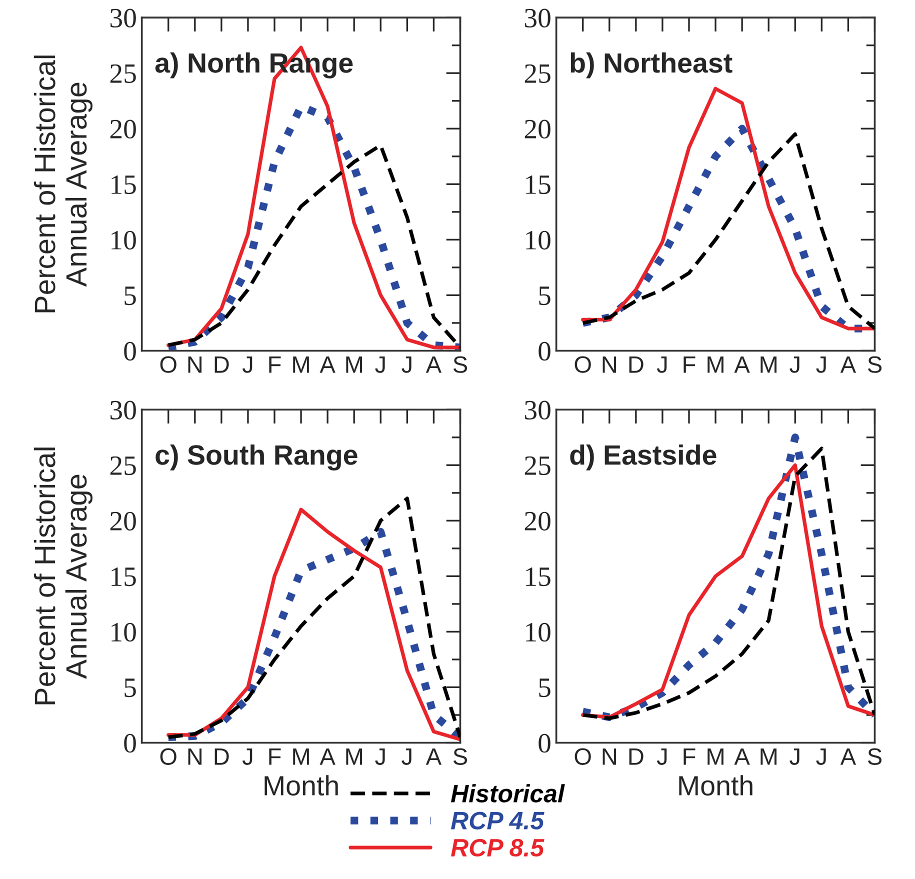 The image size is (915, 879). What do you see at coordinates (497, 821) in the screenshot?
I see `legend-label: RCP 4.5` at bounding box center [497, 821].